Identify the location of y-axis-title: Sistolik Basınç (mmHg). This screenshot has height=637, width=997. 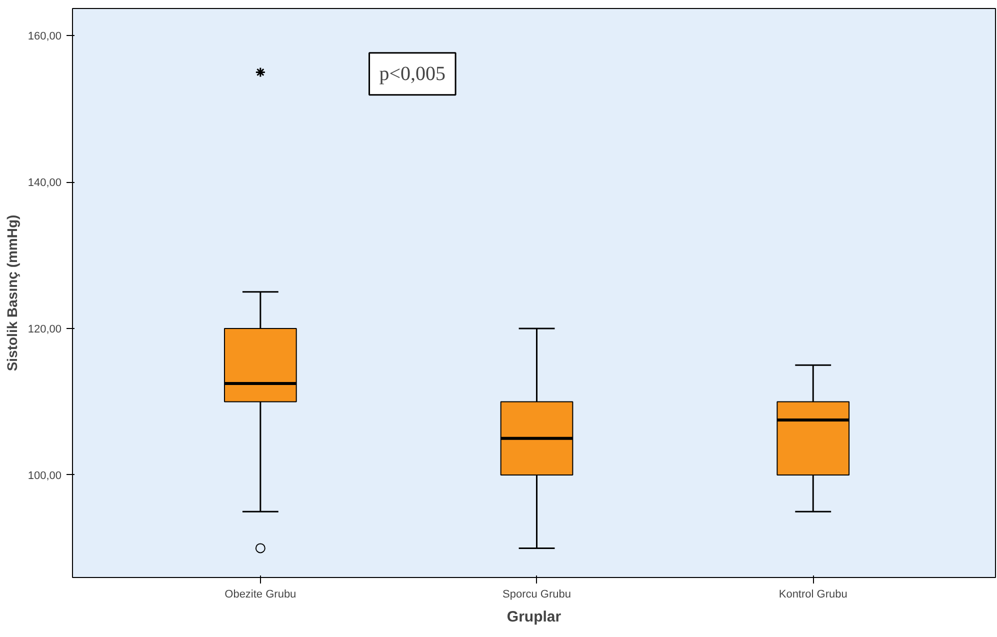
(12, 293).